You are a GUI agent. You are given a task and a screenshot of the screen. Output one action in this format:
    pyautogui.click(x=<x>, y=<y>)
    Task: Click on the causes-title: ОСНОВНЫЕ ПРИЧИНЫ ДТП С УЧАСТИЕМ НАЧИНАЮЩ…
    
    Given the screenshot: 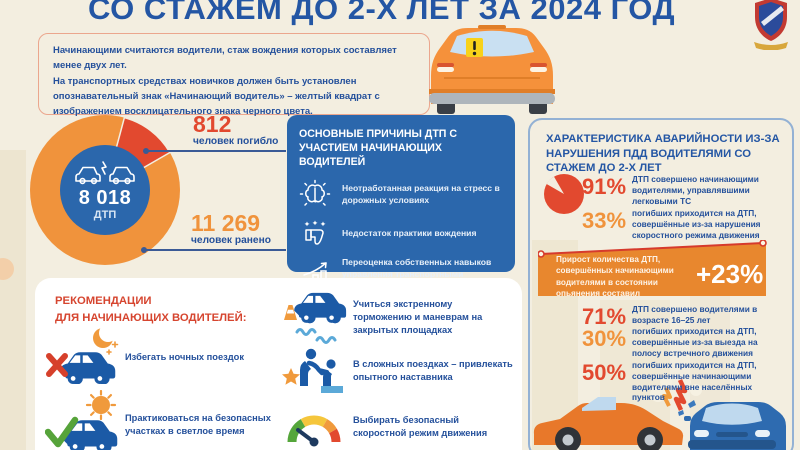 What is the action you would take?
    pyautogui.click(x=378, y=148)
    